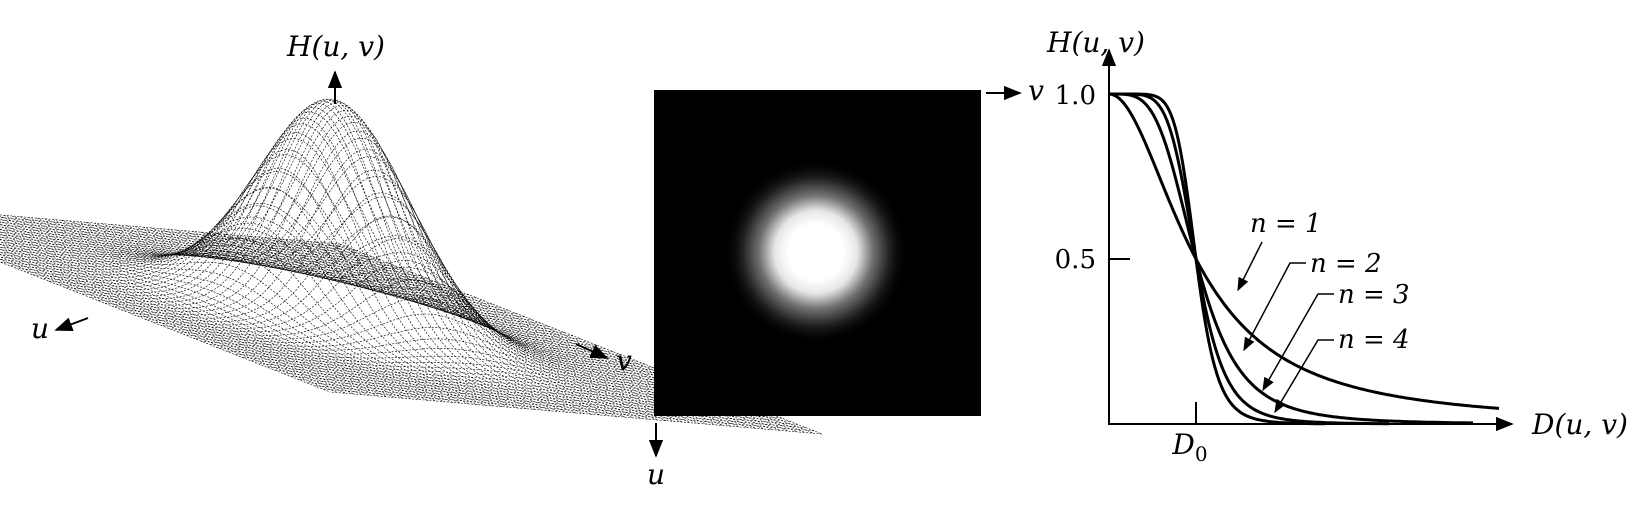 The image size is (1644, 512). Describe the element at coordinates (1075, 96) in the screenshot. I see `ytick-label-1: 1.0` at that location.